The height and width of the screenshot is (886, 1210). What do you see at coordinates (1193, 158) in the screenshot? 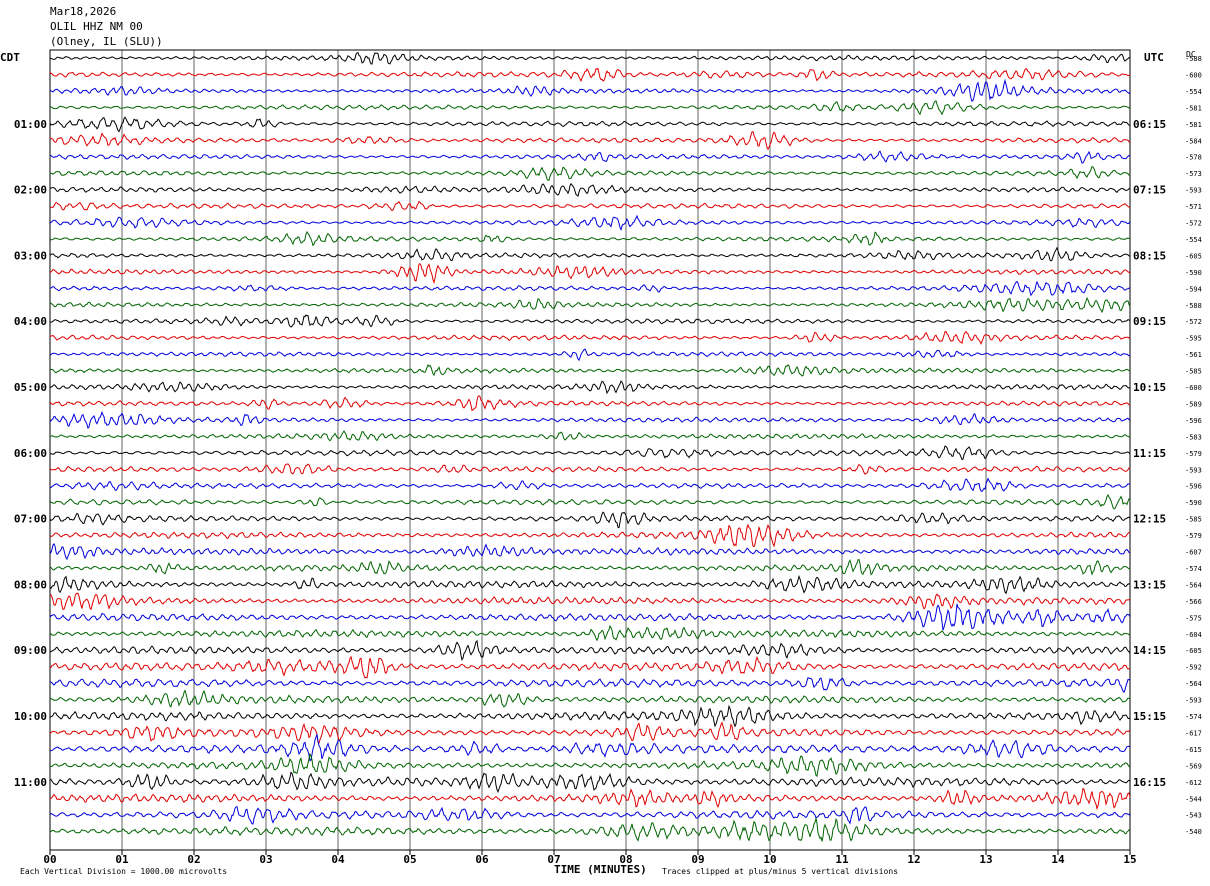
I see `dc-offset-value: -578` at bounding box center [1193, 158].